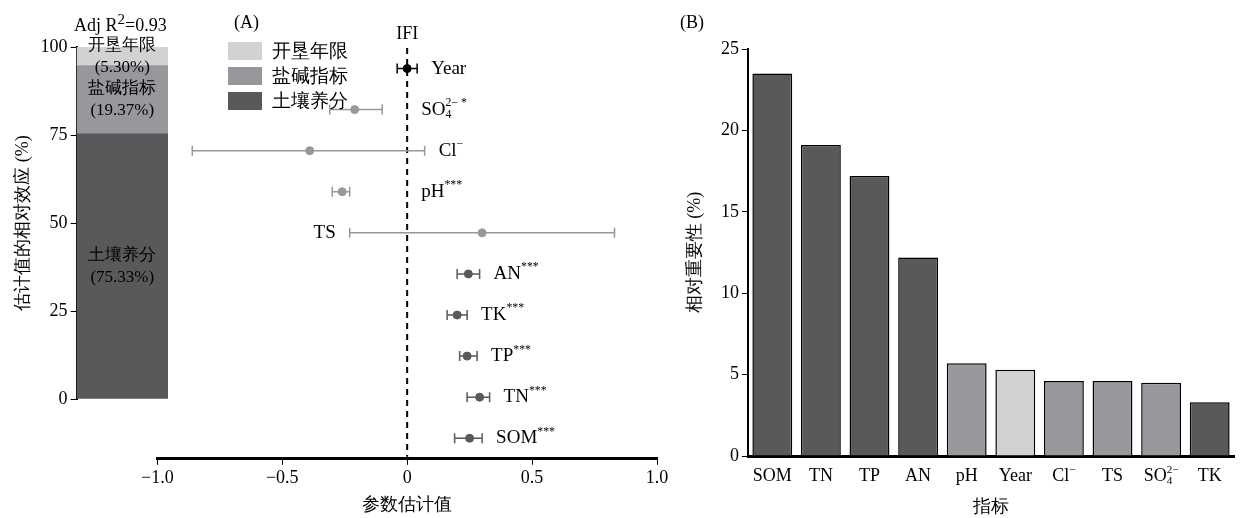 The image size is (1254, 518). What do you see at coordinates (820, 474) in the screenshot?
I see `x-tick-label: TN` at bounding box center [820, 474].